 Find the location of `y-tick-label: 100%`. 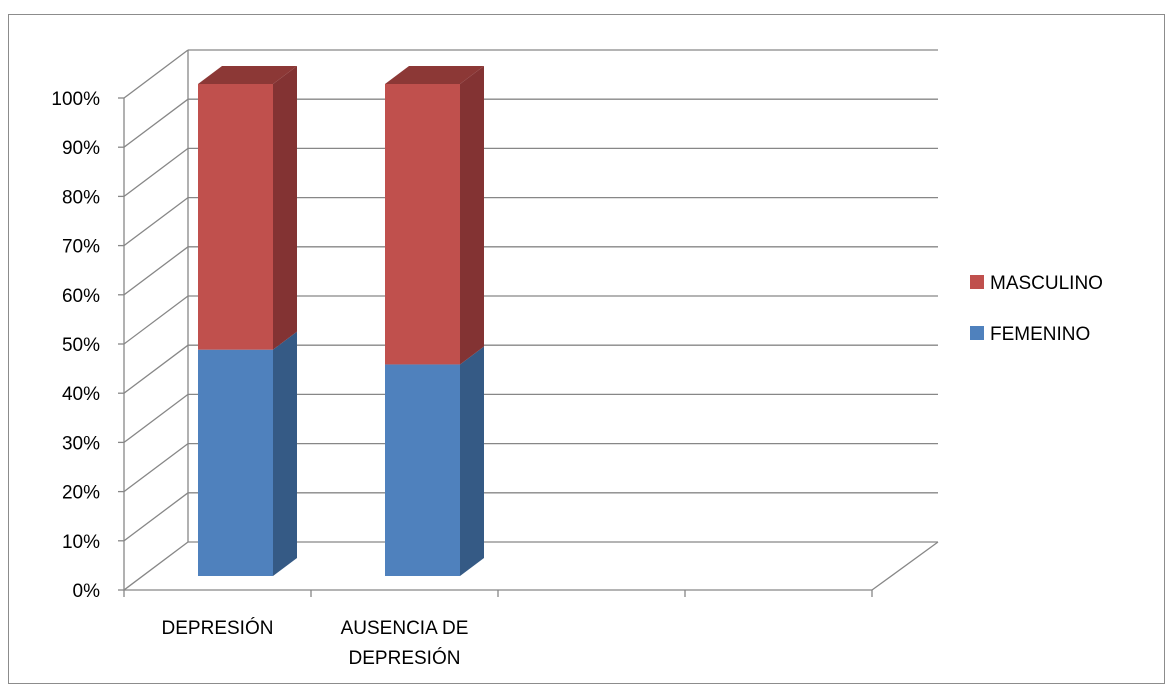

y-tick-label: 100% is located at coordinates (75, 99).